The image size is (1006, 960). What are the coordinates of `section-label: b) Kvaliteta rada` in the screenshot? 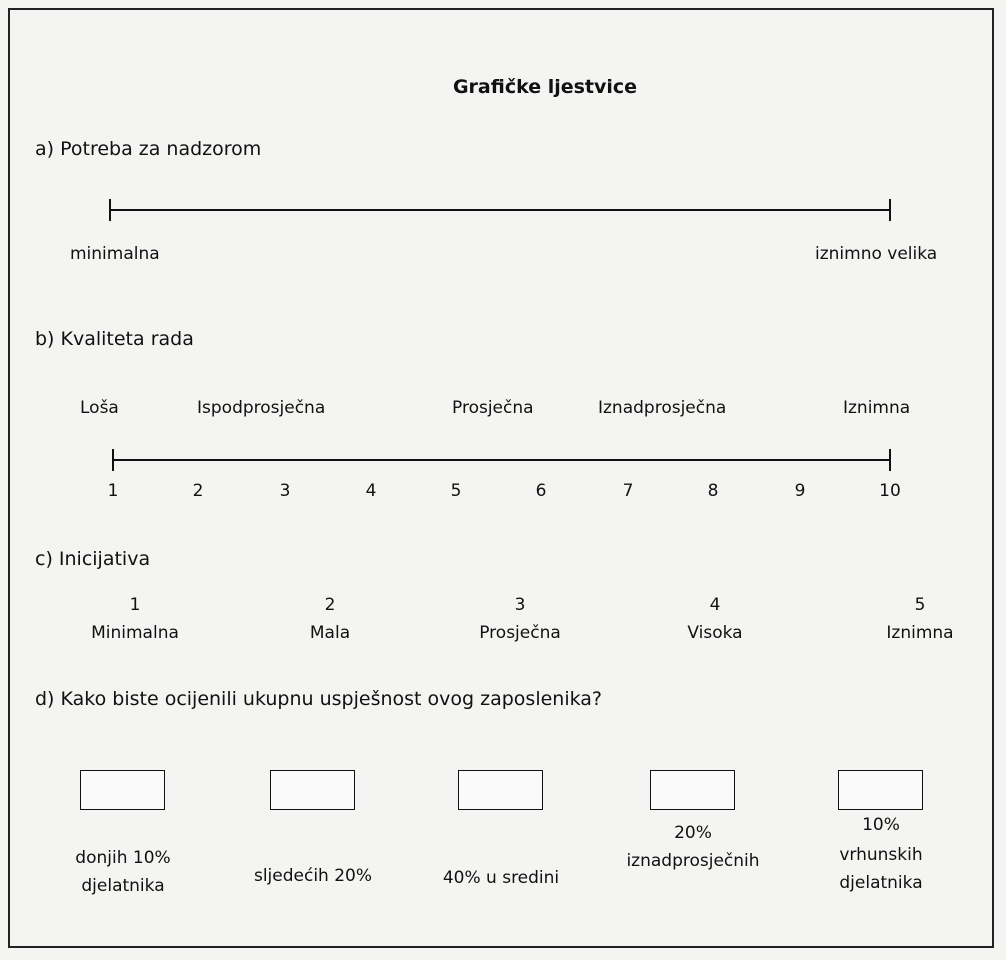 It's located at (114, 339).